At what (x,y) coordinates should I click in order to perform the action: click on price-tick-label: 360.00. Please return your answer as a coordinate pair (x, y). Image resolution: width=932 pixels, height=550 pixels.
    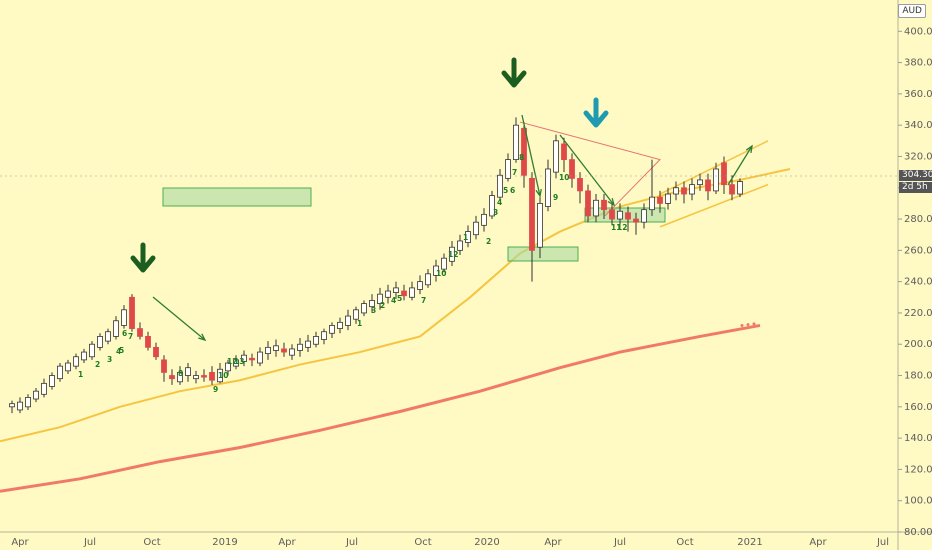
    Looking at the image, I should click on (918, 94).